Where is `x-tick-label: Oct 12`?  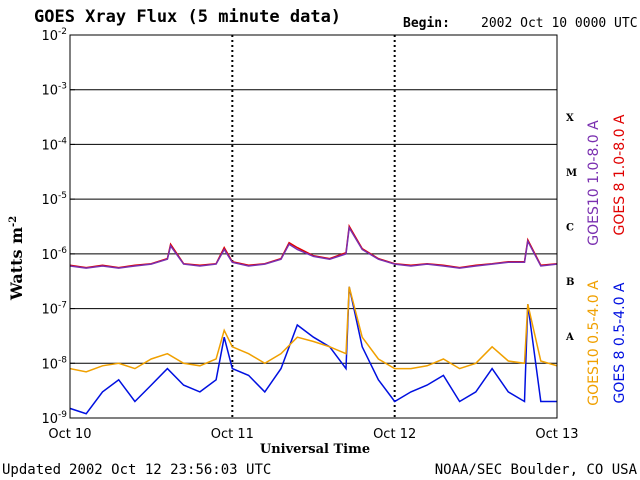
x-tick-label: Oct 12 is located at coordinates (394, 434).